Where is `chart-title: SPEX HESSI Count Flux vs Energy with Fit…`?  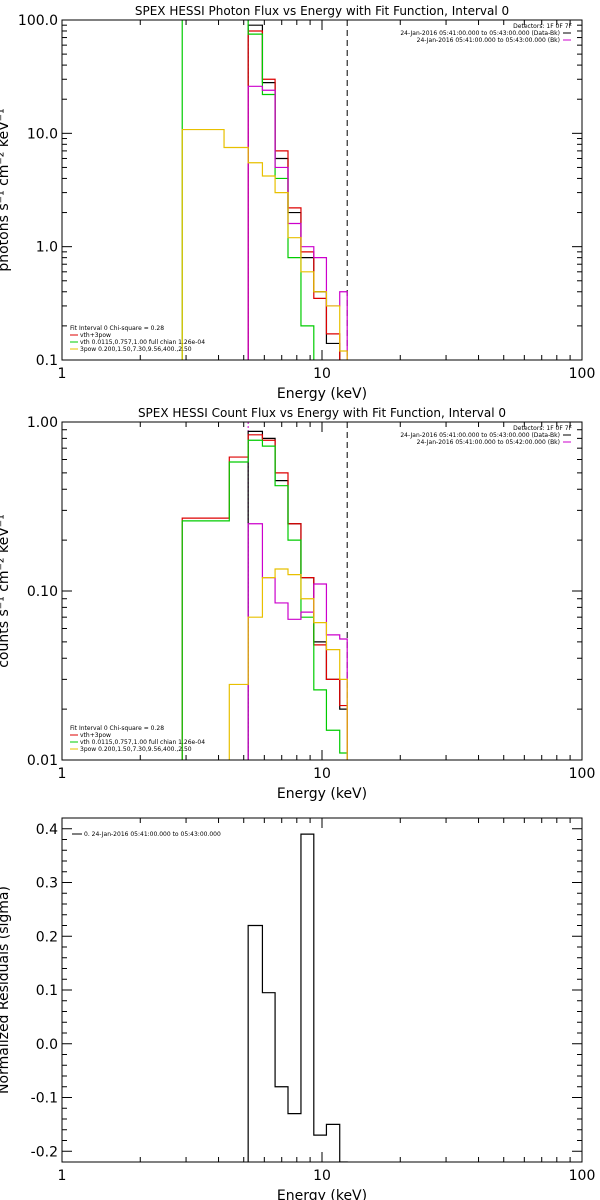
chart-title: SPEX HESSI Count Flux vs Energy with Fit… is located at coordinates (322, 413).